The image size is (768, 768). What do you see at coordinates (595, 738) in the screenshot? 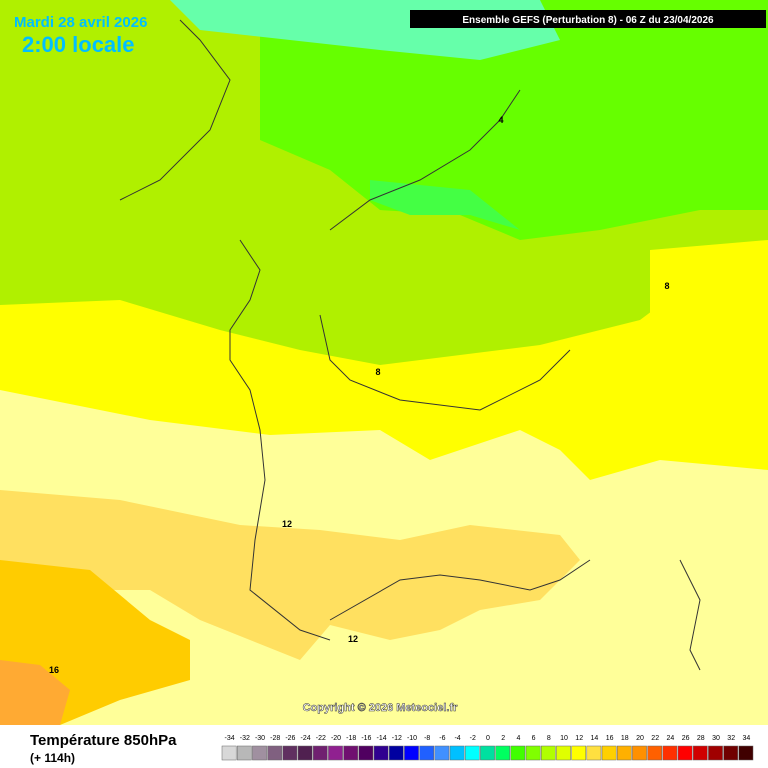
I see `legend-label: 14` at bounding box center [595, 738].